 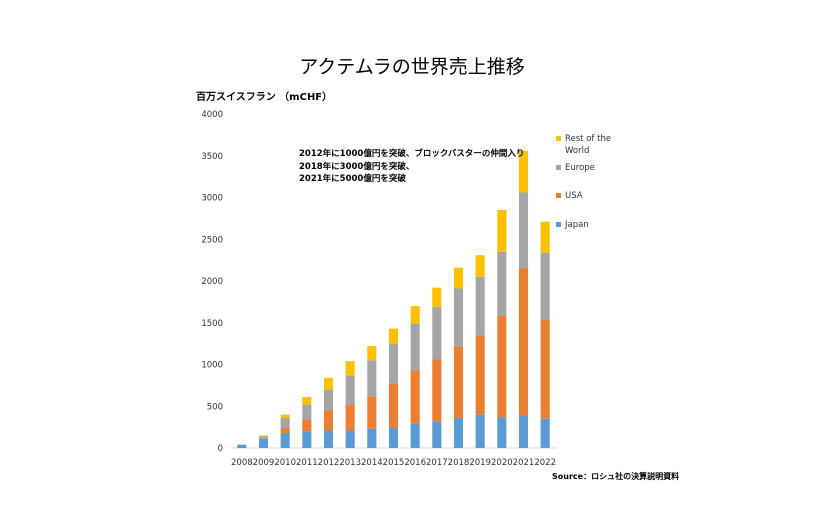 I want to click on bar-segment-japan-2021, so click(x=523, y=431).